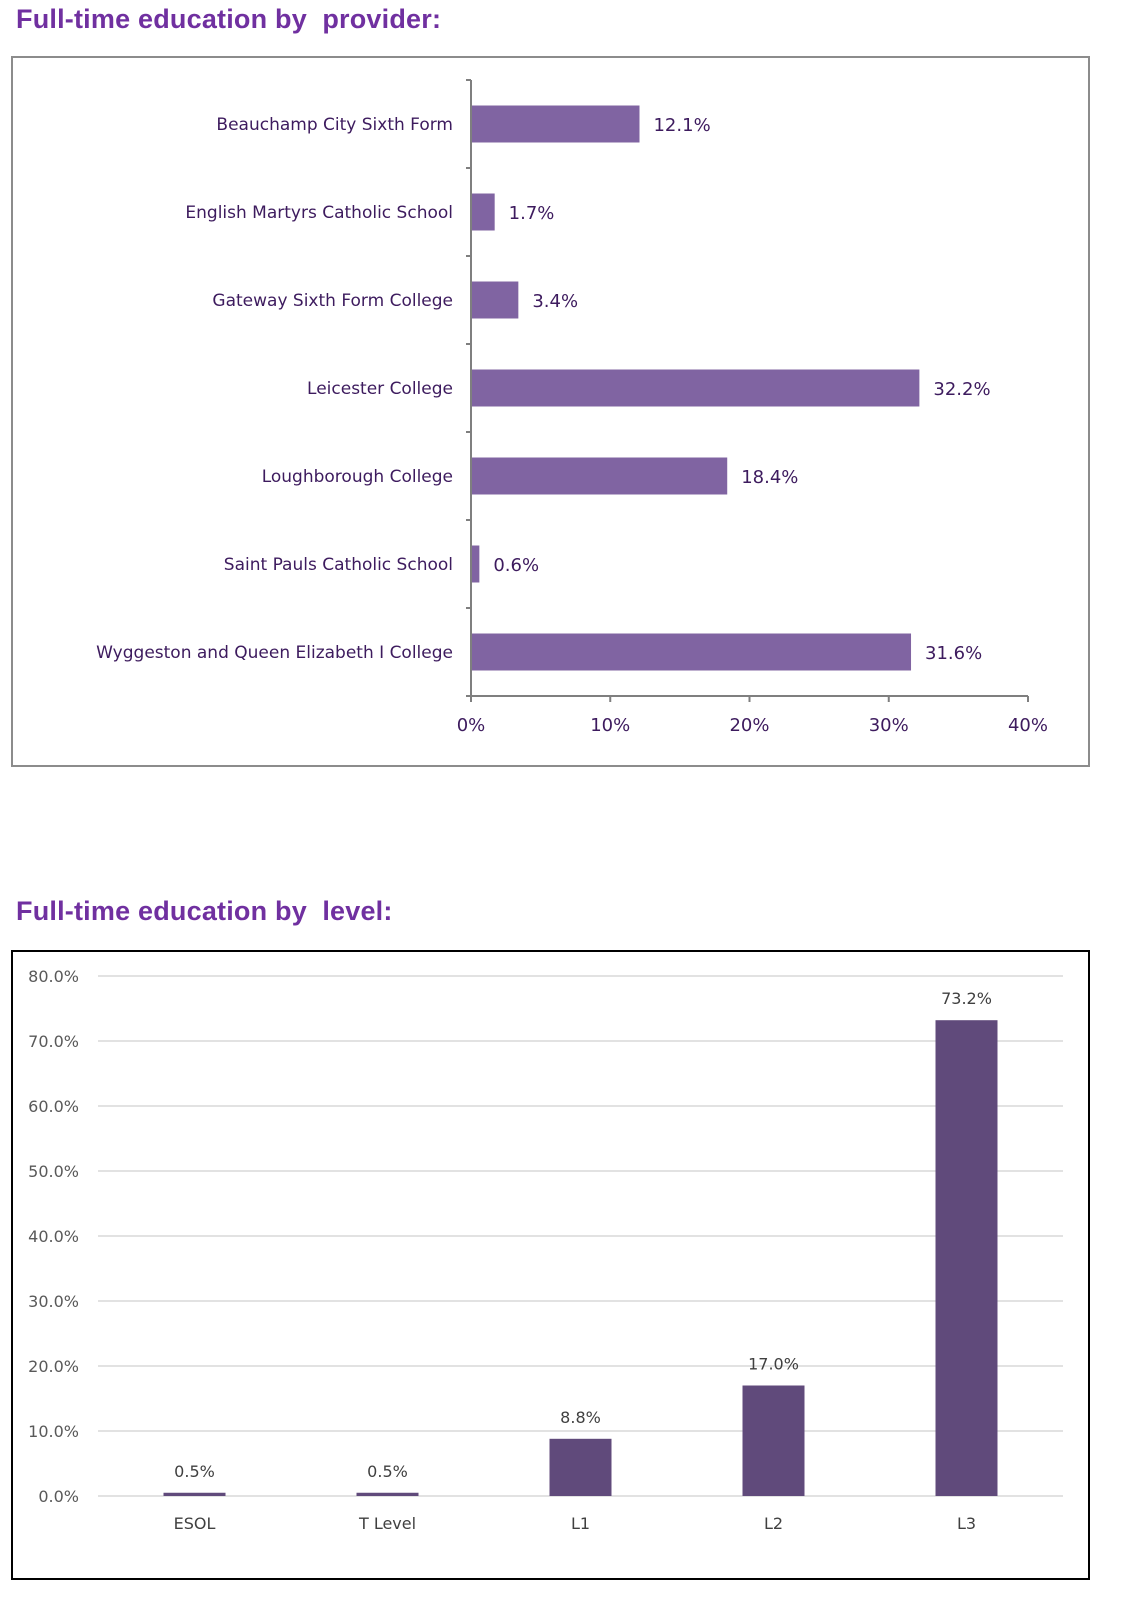 The image size is (1127, 1600). What do you see at coordinates (53, 1431) in the screenshot?
I see `level-y-tick-label: 10.0%` at bounding box center [53, 1431].